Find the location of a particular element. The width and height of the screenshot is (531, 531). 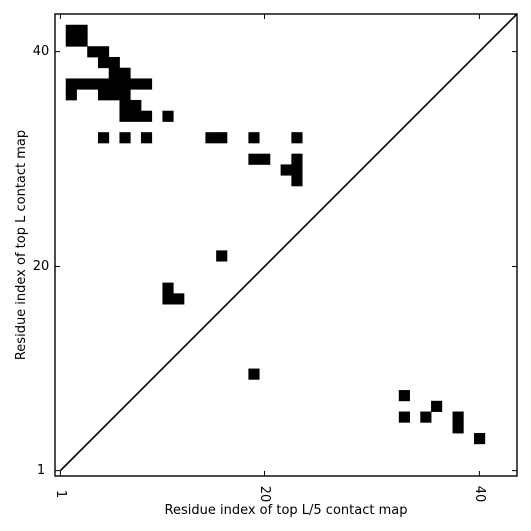

y-tick-label: 1 is located at coordinates (41, 470).